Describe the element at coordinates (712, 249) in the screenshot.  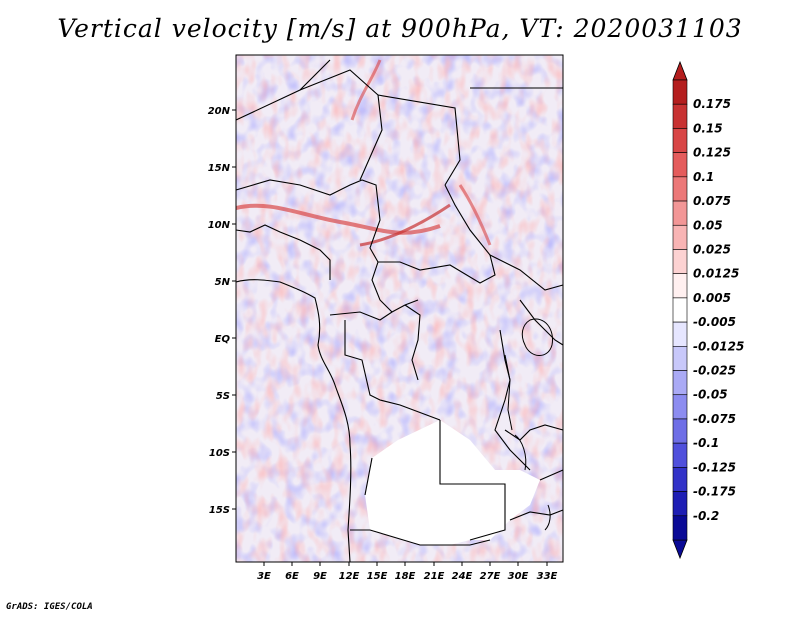
I see `colorbar-label: 0.025` at that location.